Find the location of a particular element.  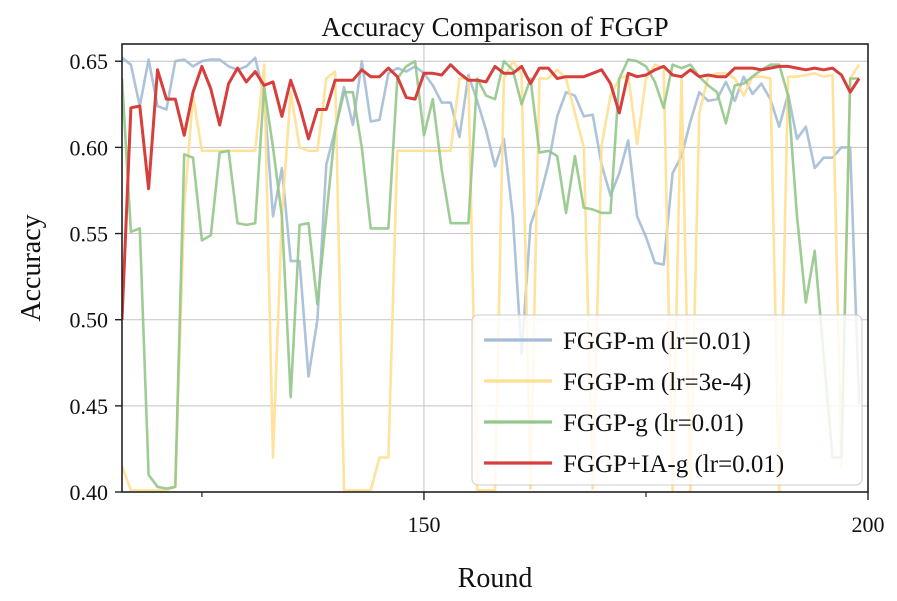

chart-title: Accuracy Comparison of FGGP is located at coordinates (494, 27).